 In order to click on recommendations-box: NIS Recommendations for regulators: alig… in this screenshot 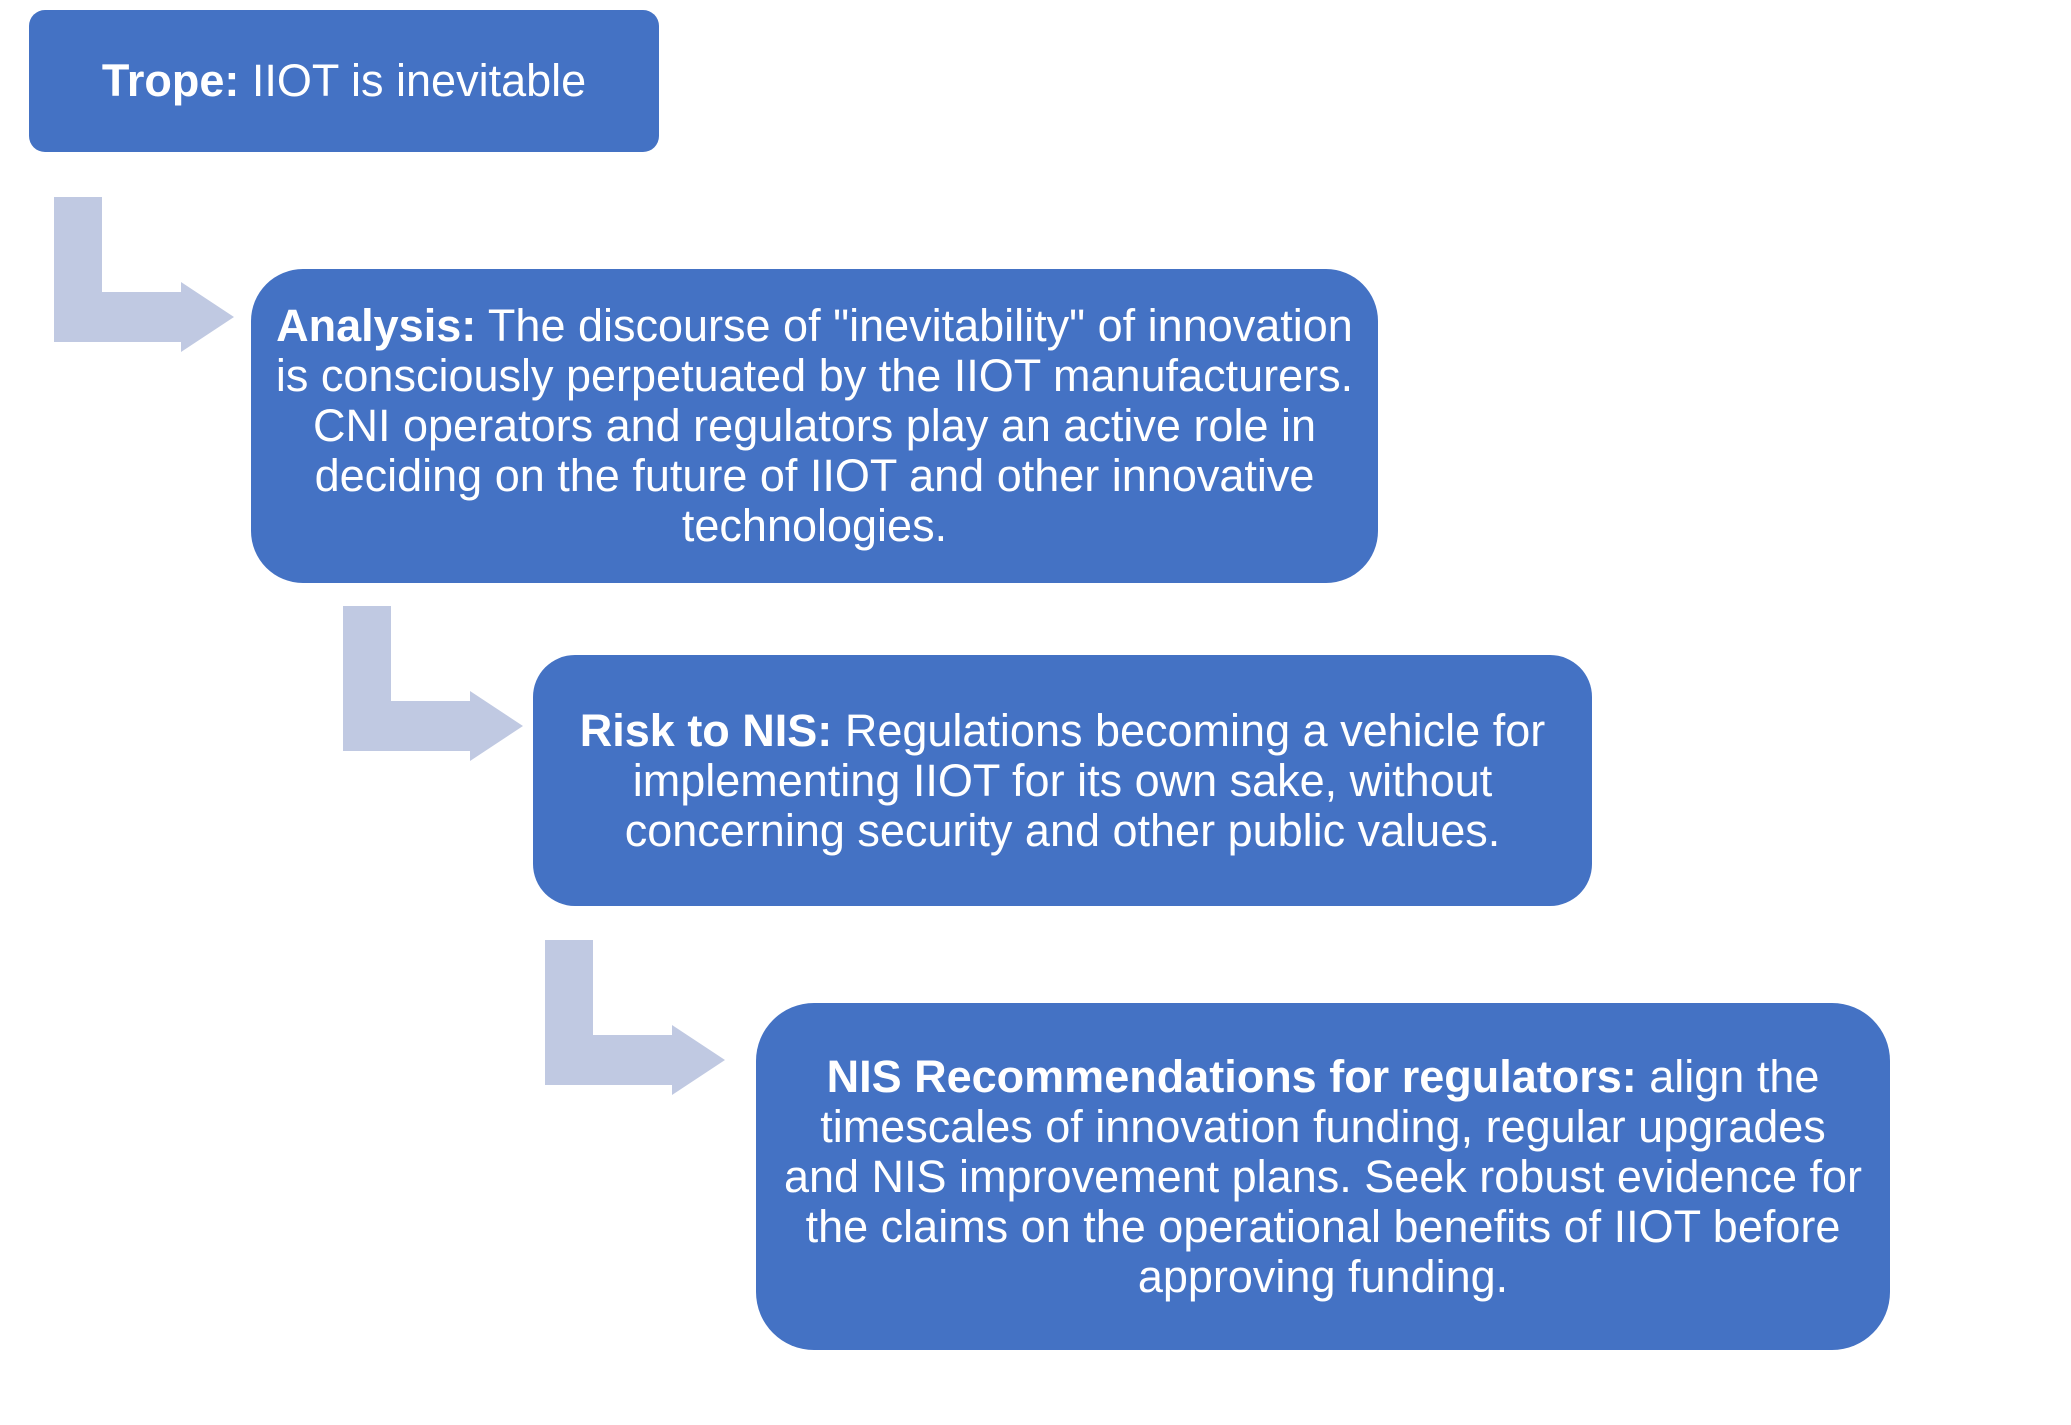, I will do `click(1323, 1176)`.